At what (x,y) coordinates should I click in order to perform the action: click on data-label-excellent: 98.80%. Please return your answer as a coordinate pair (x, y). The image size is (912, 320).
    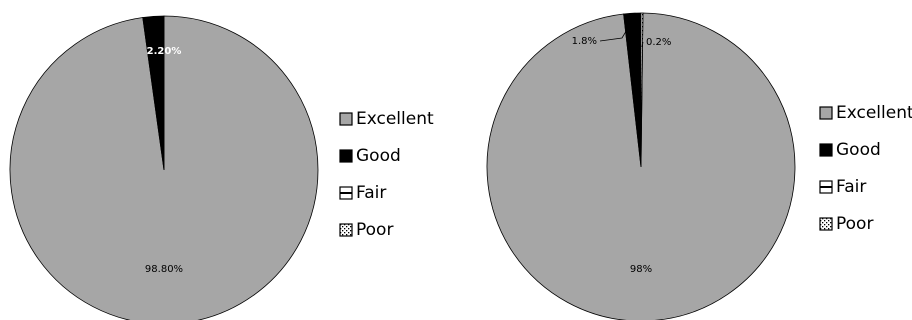
    Looking at the image, I should click on (164, 269).